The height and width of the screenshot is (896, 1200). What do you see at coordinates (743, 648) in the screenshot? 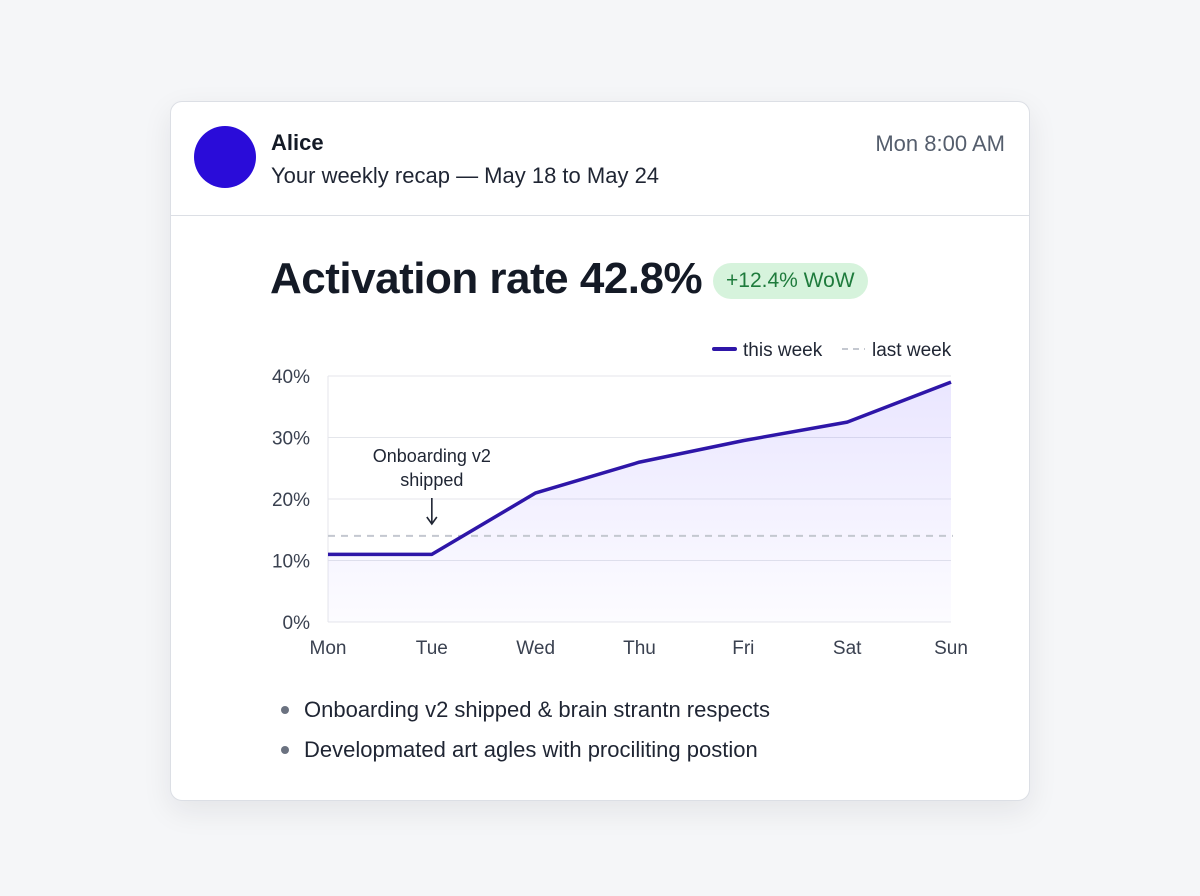
I see `x-tick-label: Fri` at bounding box center [743, 648].